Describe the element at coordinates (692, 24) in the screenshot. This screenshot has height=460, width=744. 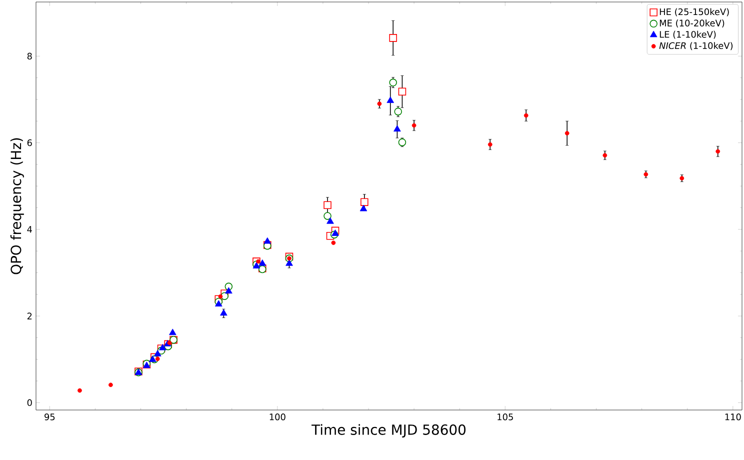
I see `legend-label: ME (10-20keV)` at that location.